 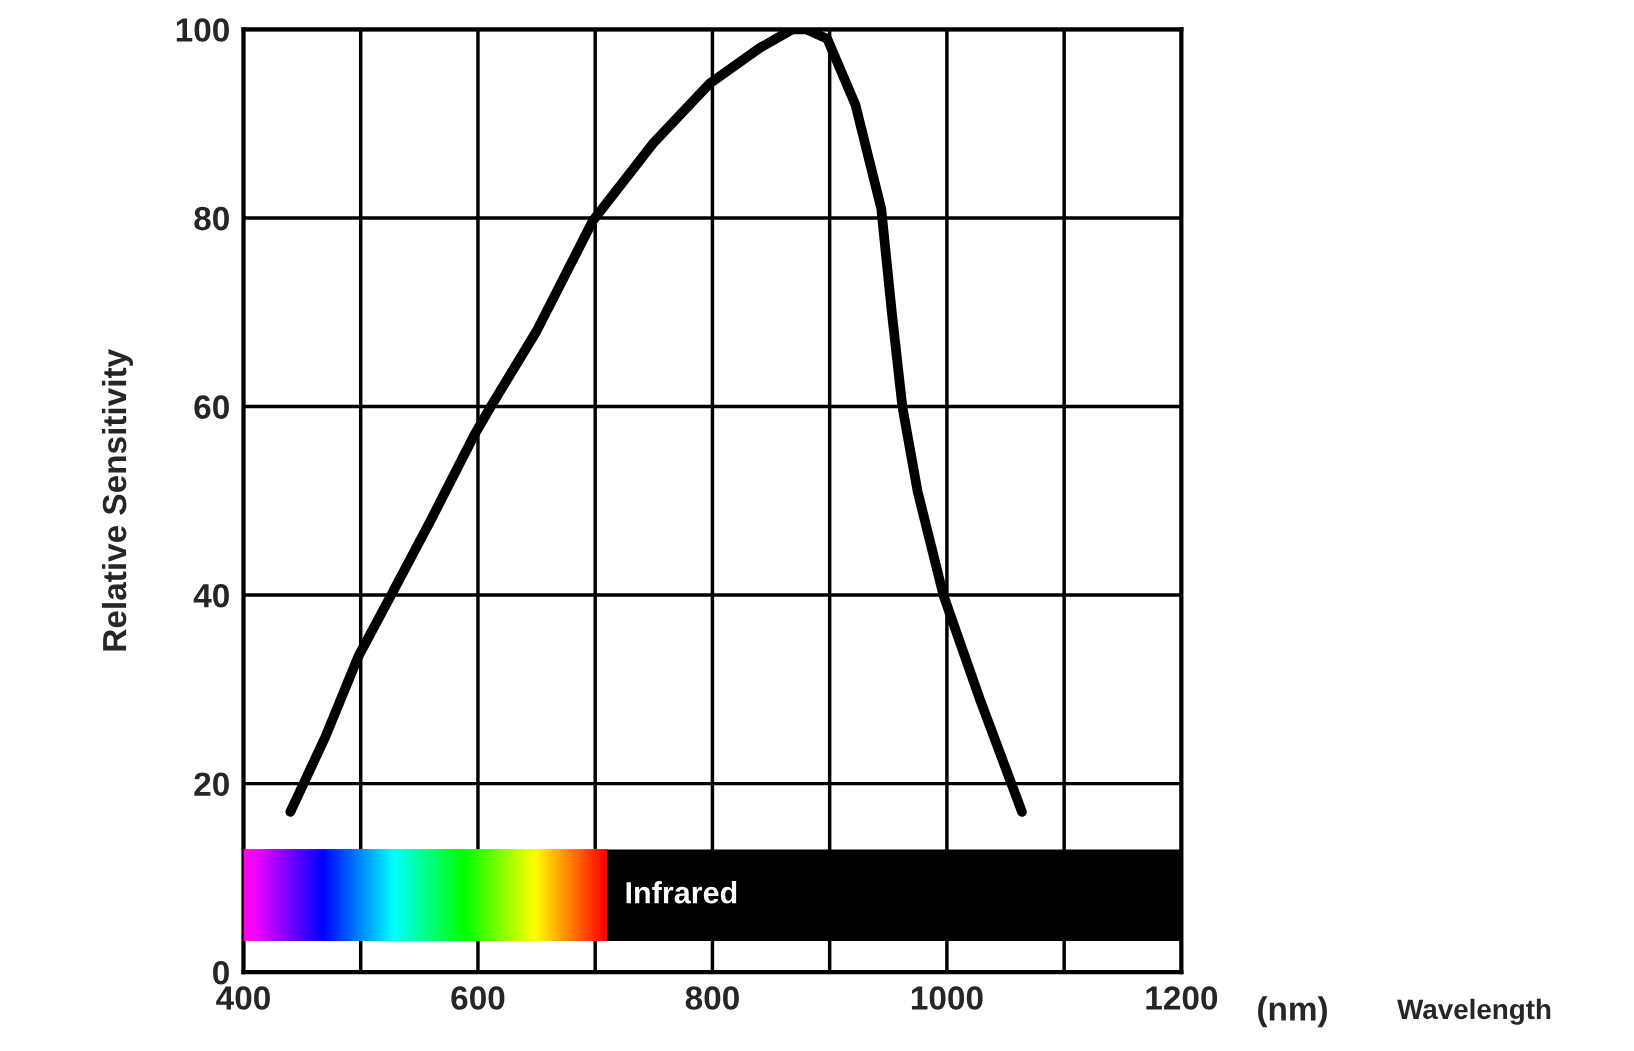 I want to click on y-axis-title: Relative Sensitivity, so click(x=117, y=500).